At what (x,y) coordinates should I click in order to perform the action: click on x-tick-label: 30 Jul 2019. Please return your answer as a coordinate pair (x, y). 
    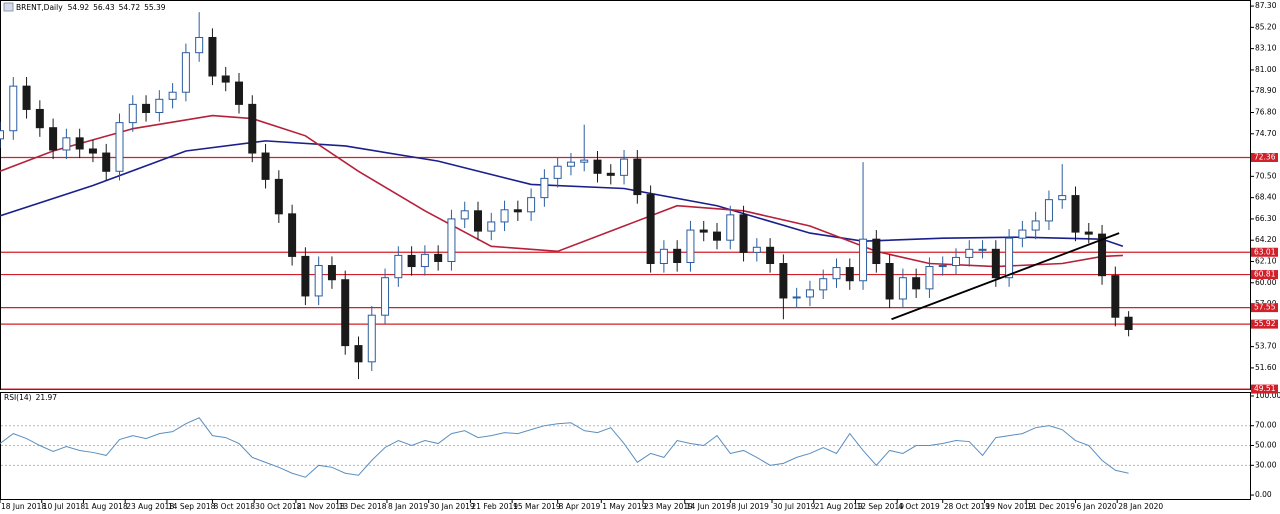
    Looking at the image, I should click on (794, 506).